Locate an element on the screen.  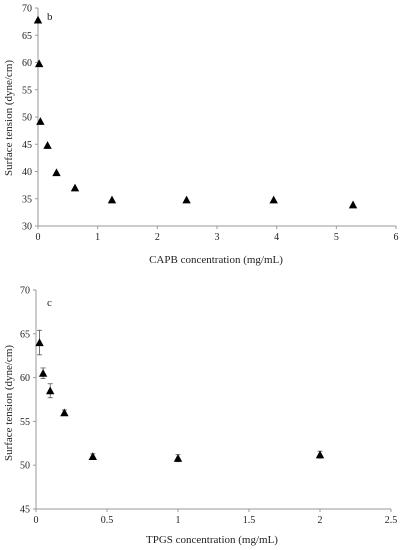
x-tick-label: 3 is located at coordinates (217, 237).